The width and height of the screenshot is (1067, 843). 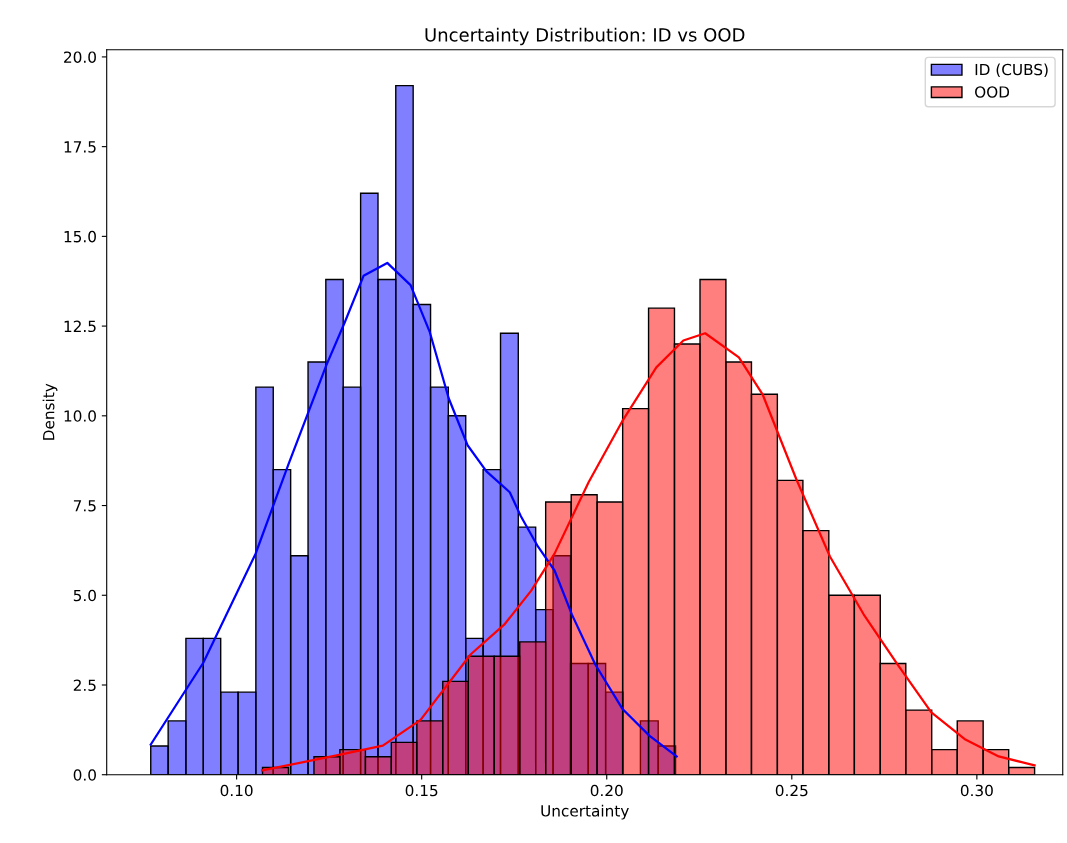 What do you see at coordinates (80, 57) in the screenshot?
I see `y-tick-label: 20.0` at bounding box center [80, 57].